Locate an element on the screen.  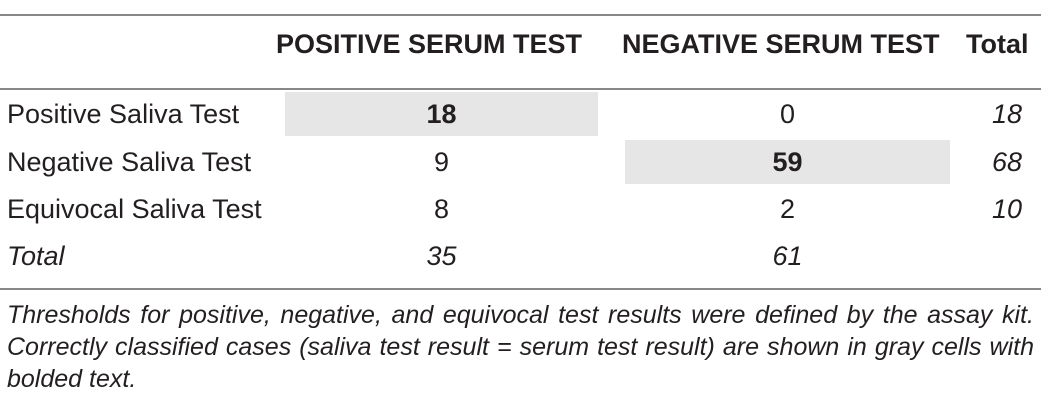
cell-total is located at coordinates (991, 256).